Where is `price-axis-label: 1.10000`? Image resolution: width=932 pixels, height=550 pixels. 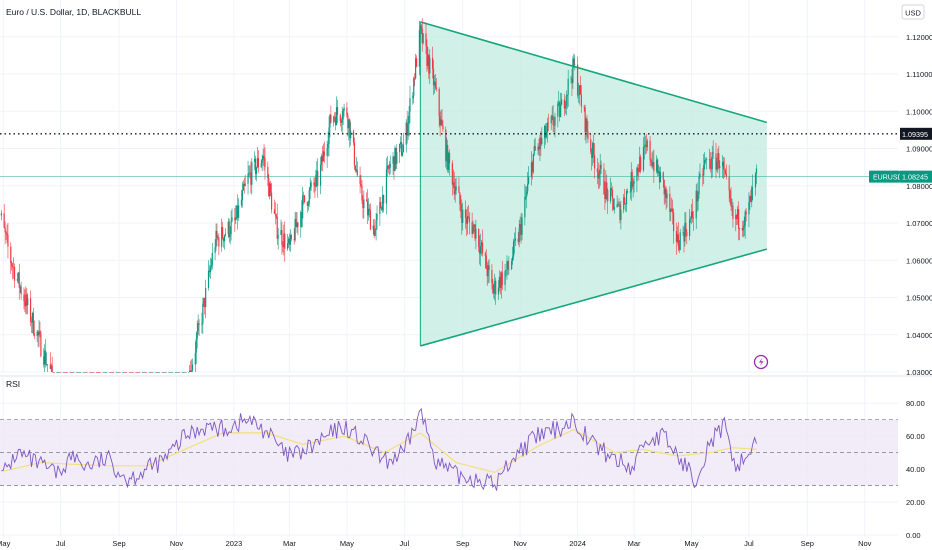 price-axis-label: 1.10000 is located at coordinates (919, 111).